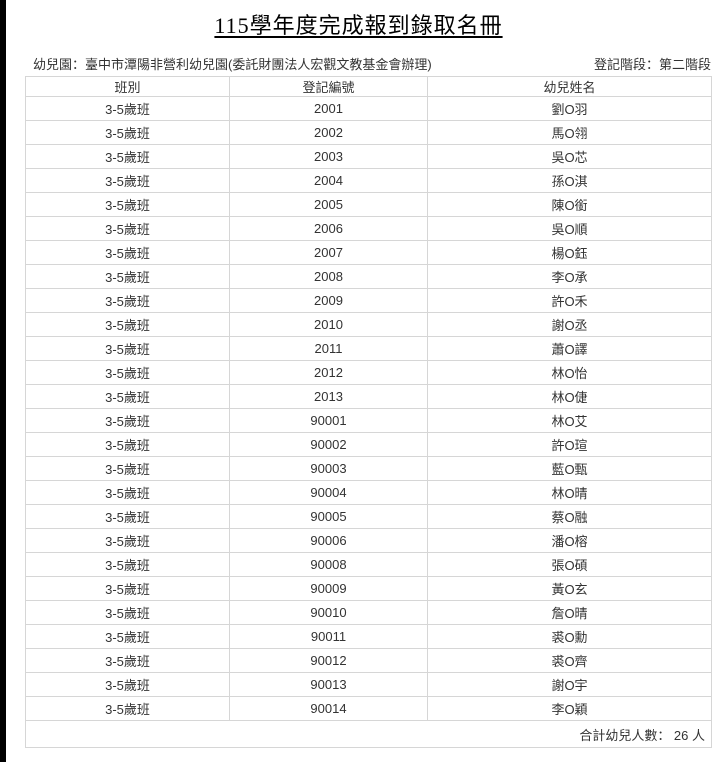 The height and width of the screenshot is (762, 717). What do you see at coordinates (368, 540) in the screenshot?
I see `table-row: 3-5歲班 90006 潘O榕` at bounding box center [368, 540].